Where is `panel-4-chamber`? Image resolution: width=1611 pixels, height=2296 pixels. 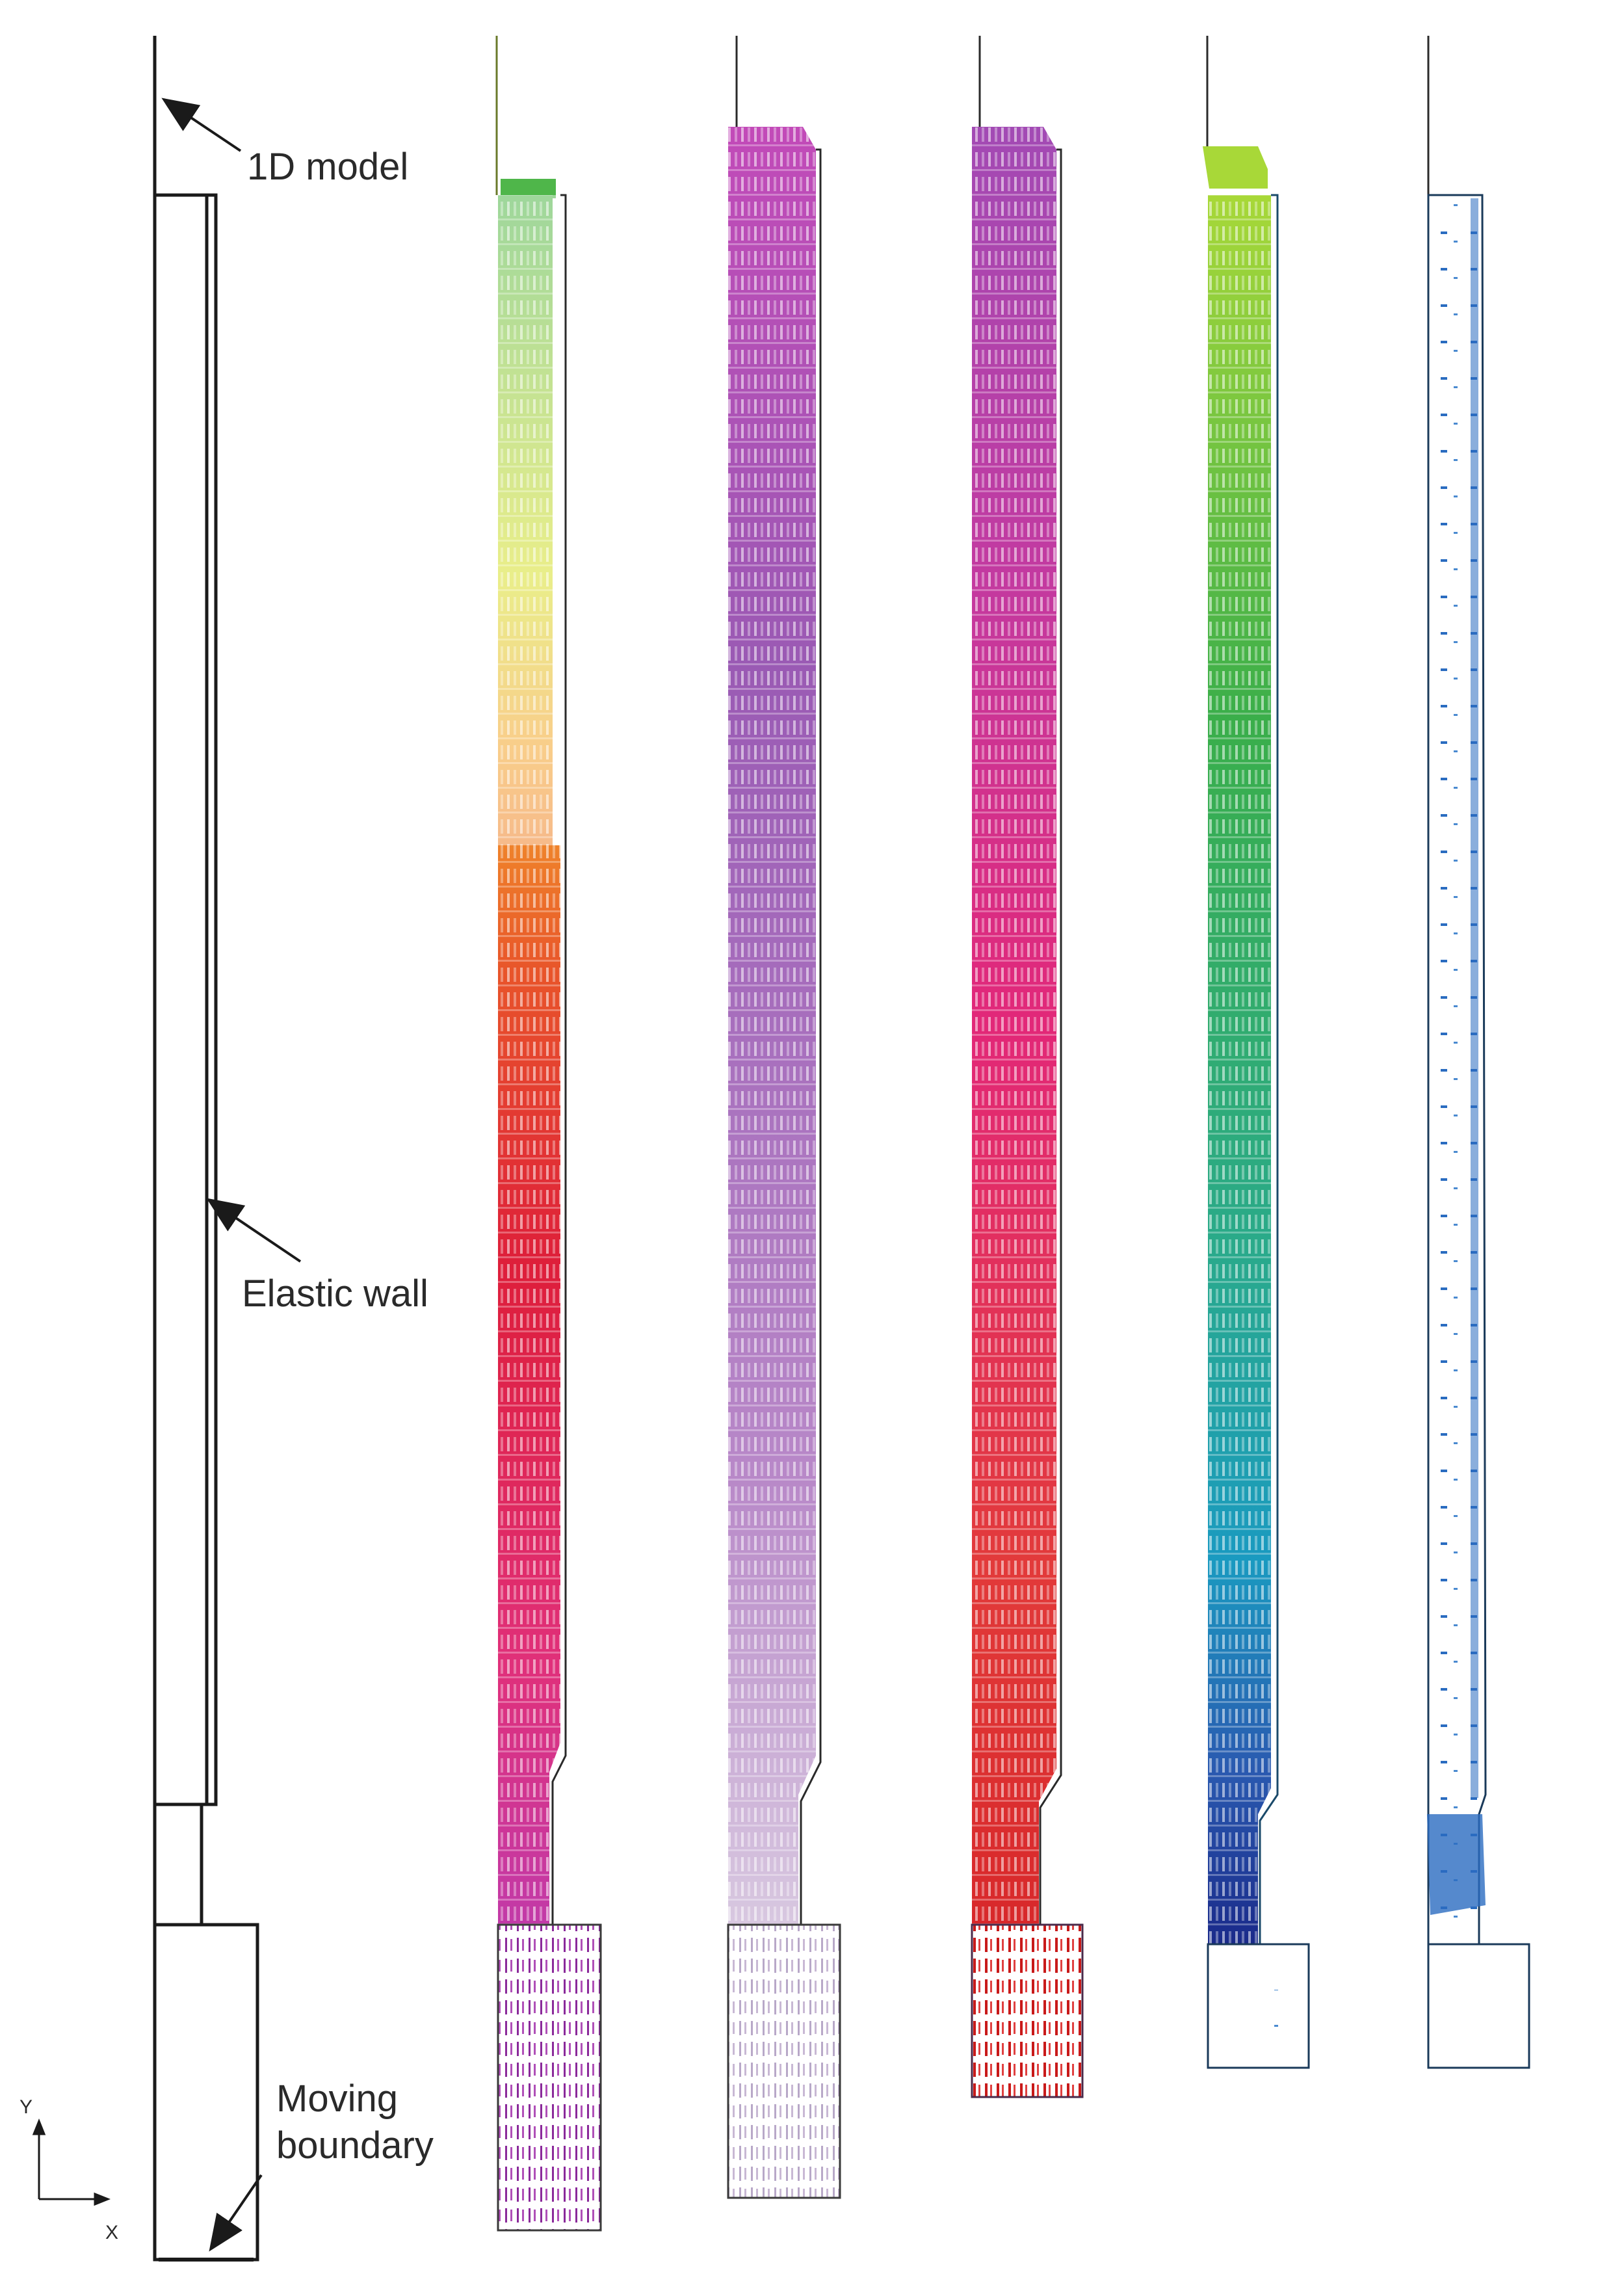
panel-4-chamber is located at coordinates (1258, 2006).